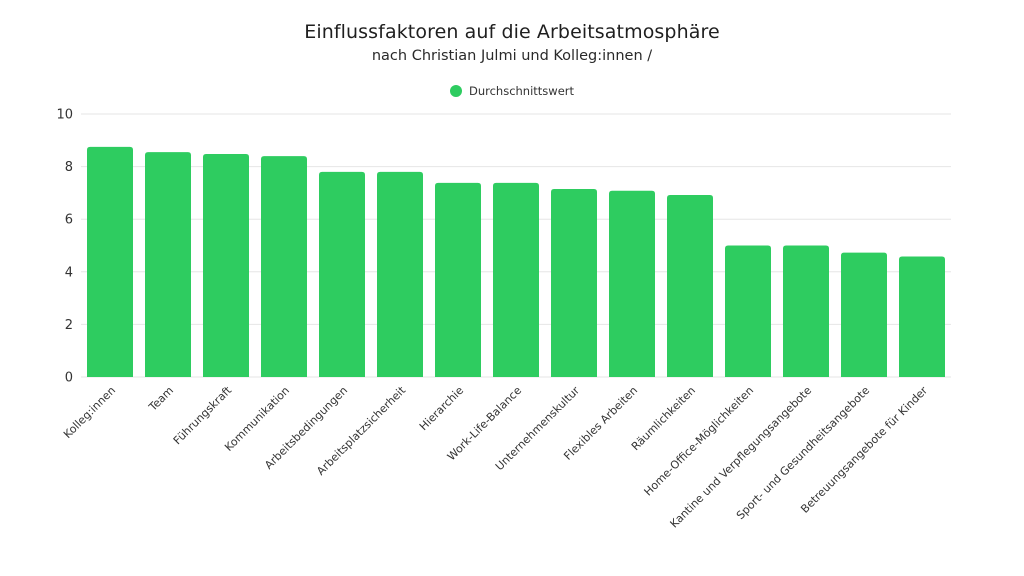 This screenshot has width=1024, height=576. Describe the element at coordinates (455, 91) in the screenshot. I see `legend-swatch` at that location.